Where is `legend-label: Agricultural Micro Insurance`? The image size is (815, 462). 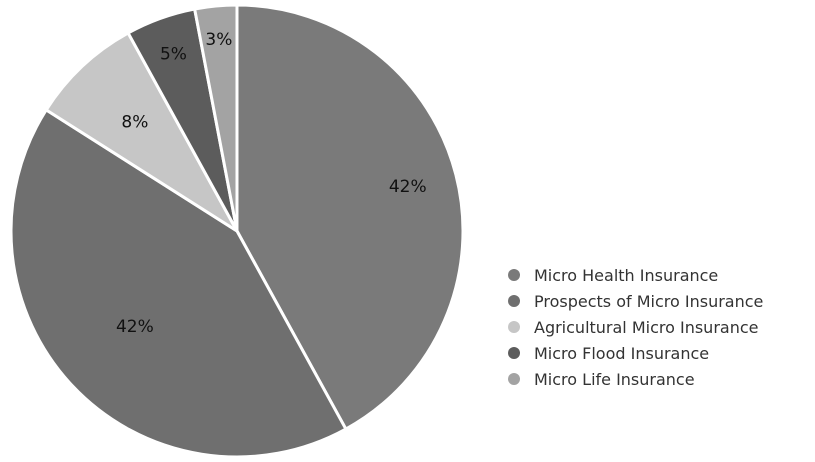 legend-label: Agricultural Micro Insurance is located at coordinates (646, 327).